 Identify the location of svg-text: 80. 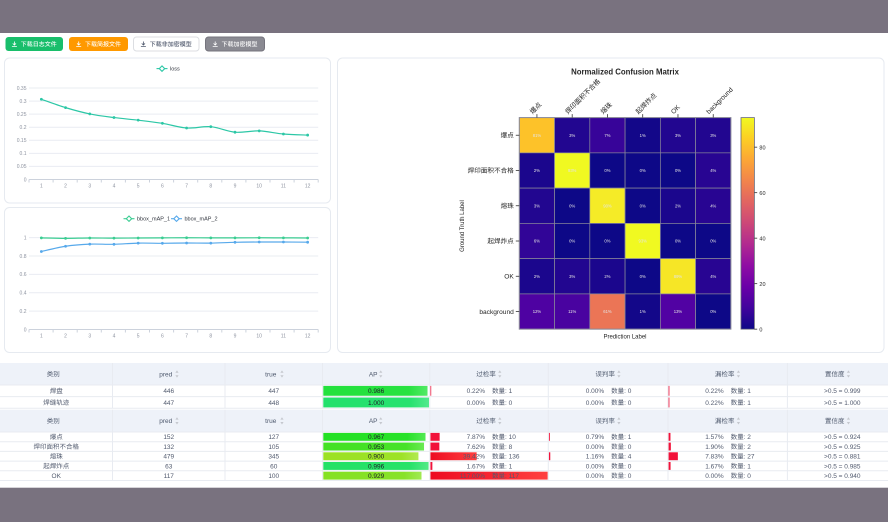
(762, 148).